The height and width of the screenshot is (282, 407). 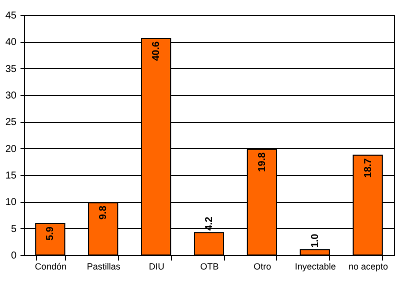 What do you see at coordinates (11, 149) in the screenshot?
I see `y-tick-label: 20` at bounding box center [11, 149].